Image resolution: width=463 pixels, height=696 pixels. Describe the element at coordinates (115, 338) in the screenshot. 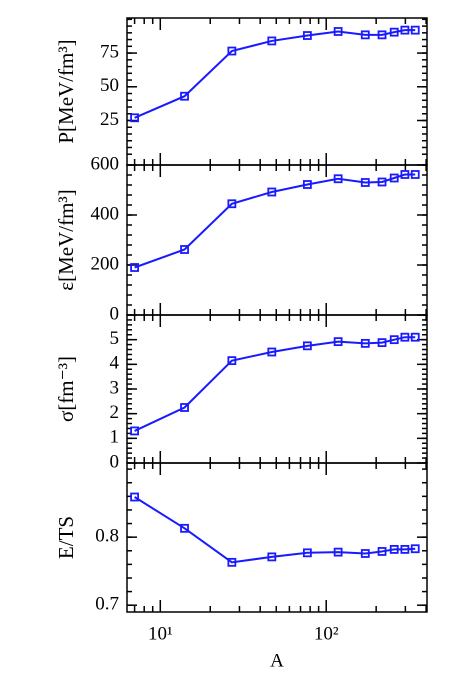

I see `y-tick-label: 5` at that location.